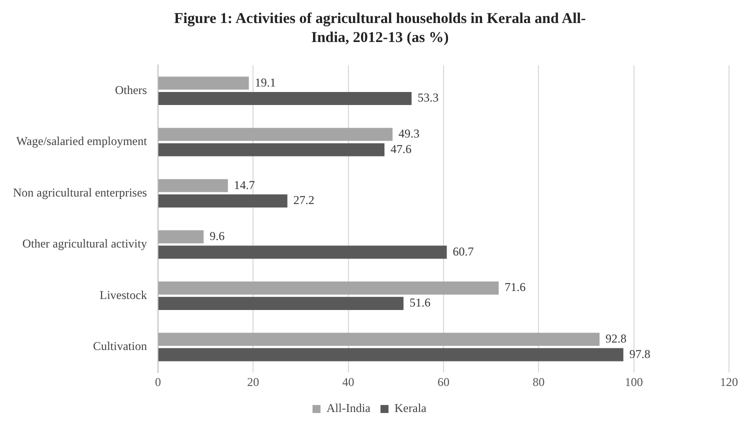 This screenshot has width=749, height=430. What do you see at coordinates (639, 353) in the screenshot?
I see `data-label: 97.8` at bounding box center [639, 353].